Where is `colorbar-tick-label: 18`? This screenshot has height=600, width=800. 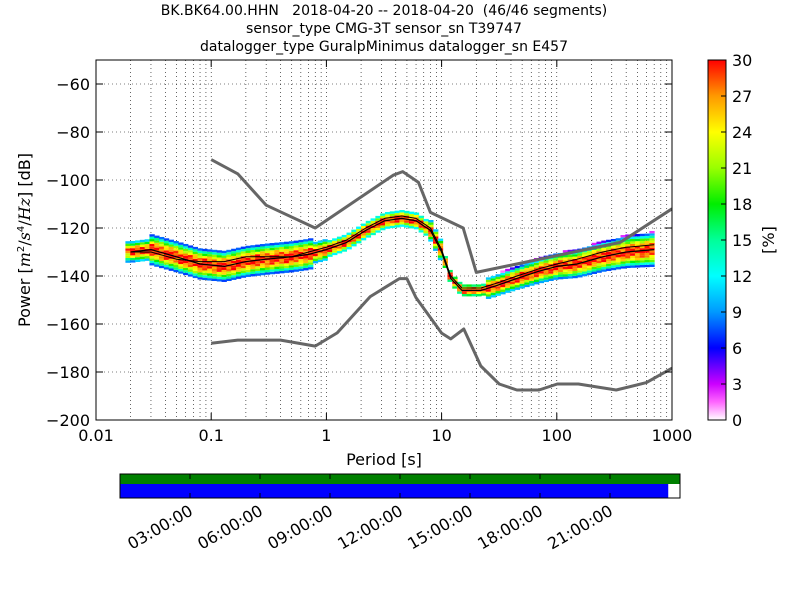
colorbar-tick-label: 18 is located at coordinates (742, 204).